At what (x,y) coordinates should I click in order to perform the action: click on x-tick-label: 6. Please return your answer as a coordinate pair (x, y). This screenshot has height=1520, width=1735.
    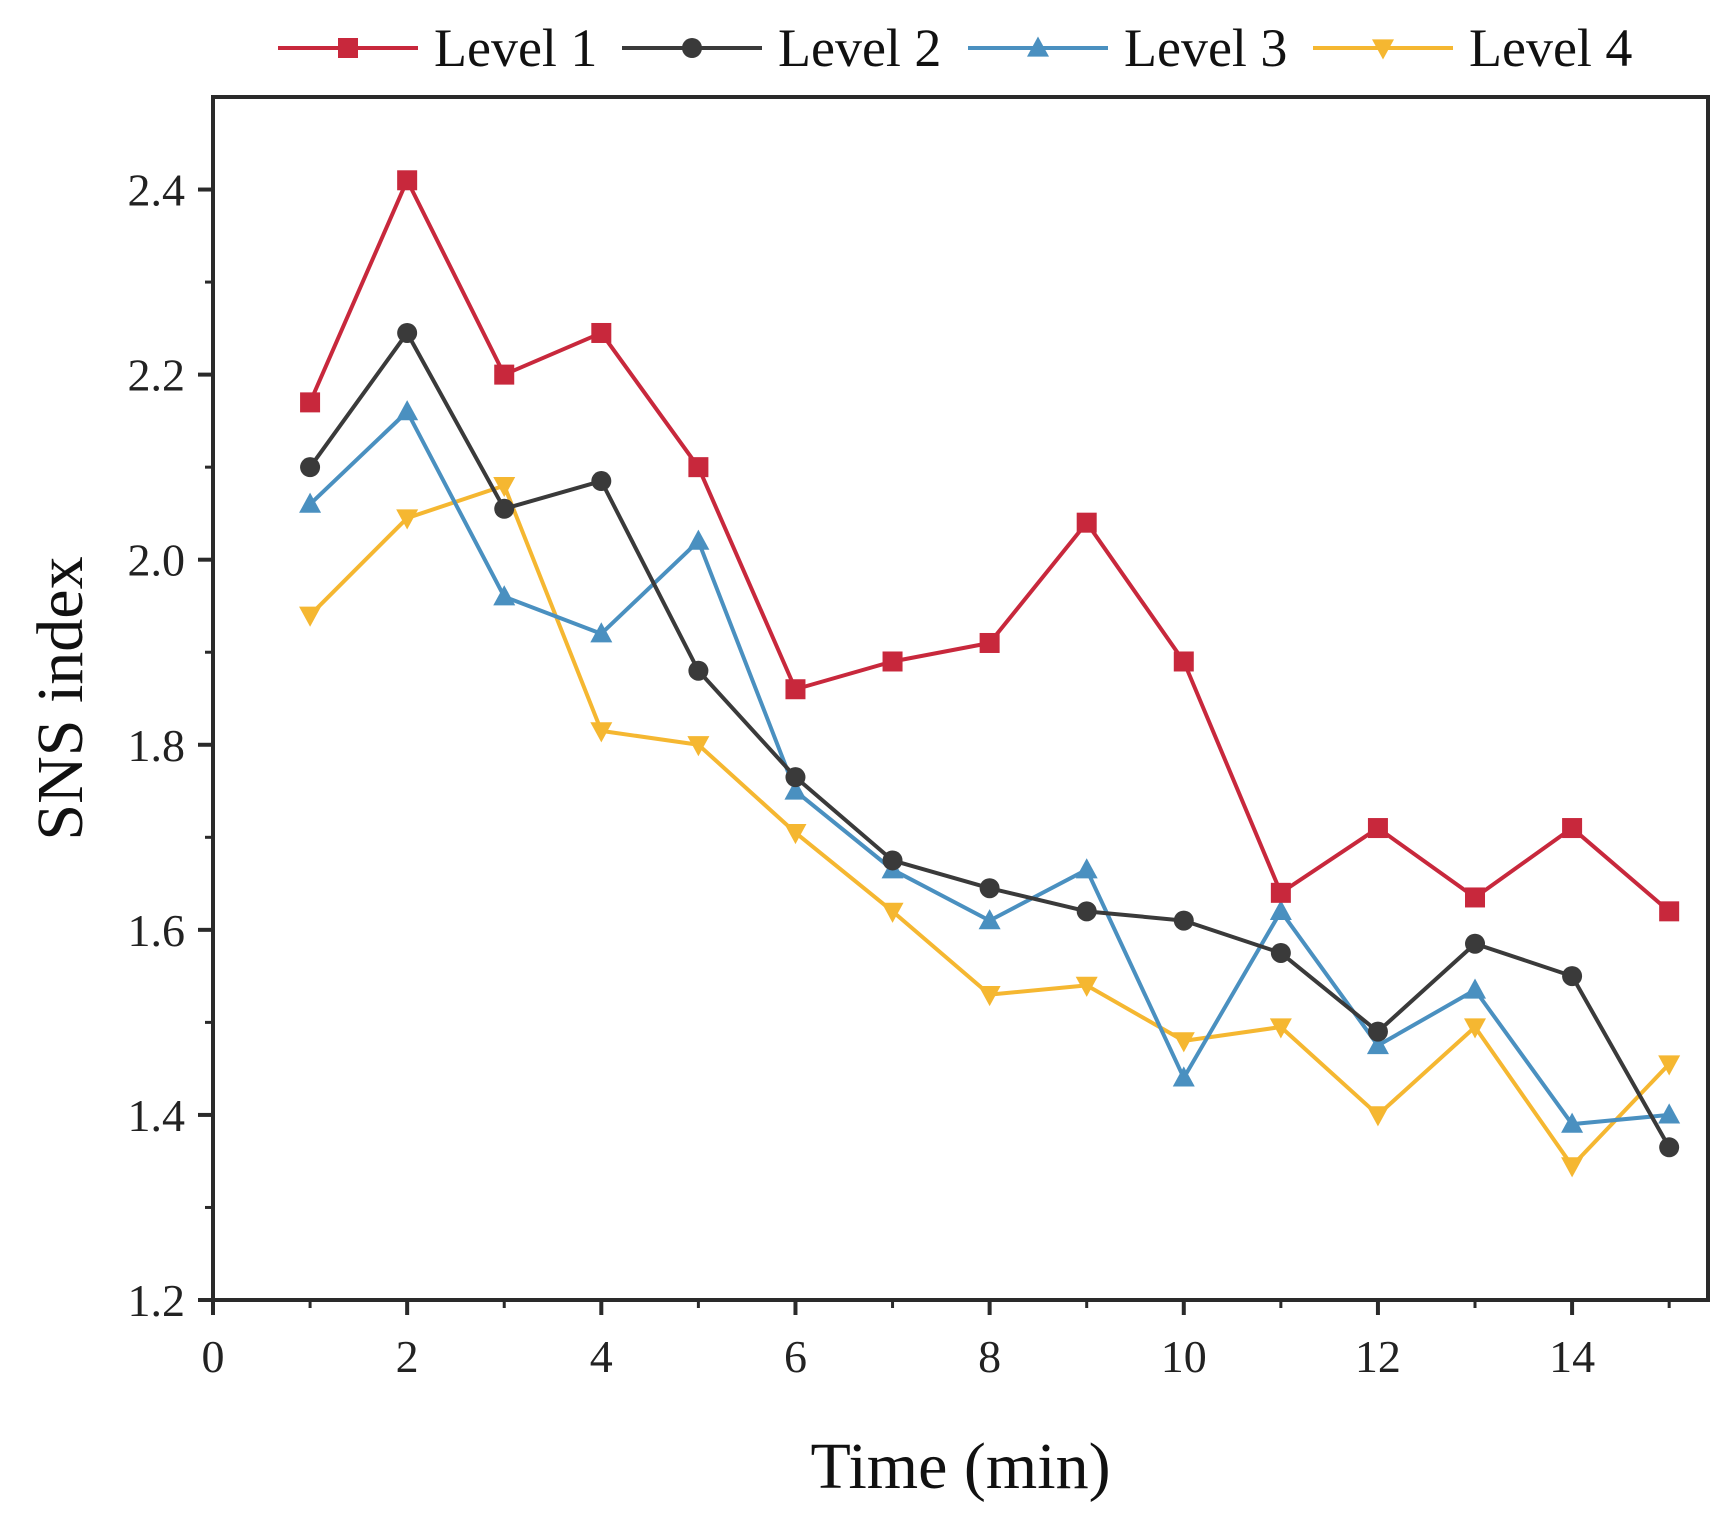
    Looking at the image, I should click on (795, 1356).